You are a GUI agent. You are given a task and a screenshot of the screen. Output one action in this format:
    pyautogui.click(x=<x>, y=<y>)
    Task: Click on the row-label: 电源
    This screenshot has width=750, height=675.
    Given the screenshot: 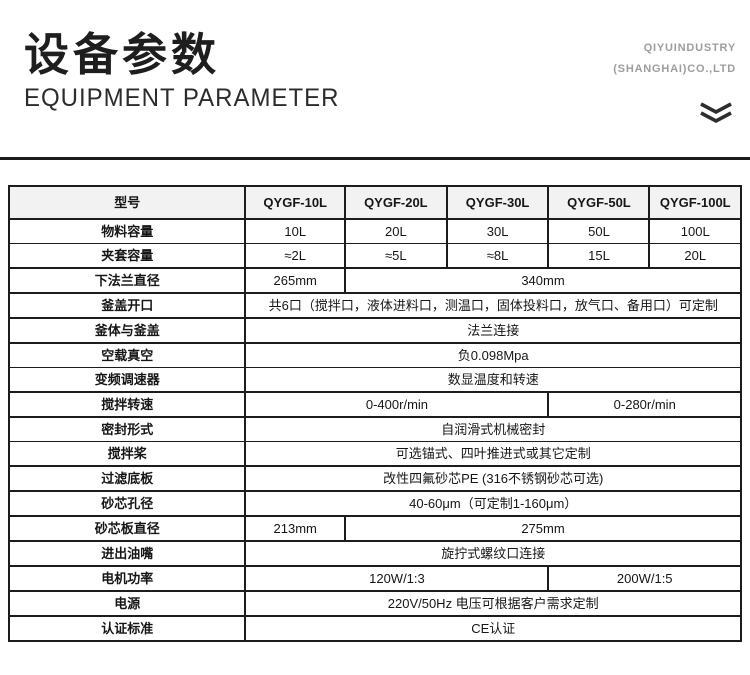 What is the action you would take?
    pyautogui.click(x=127, y=603)
    